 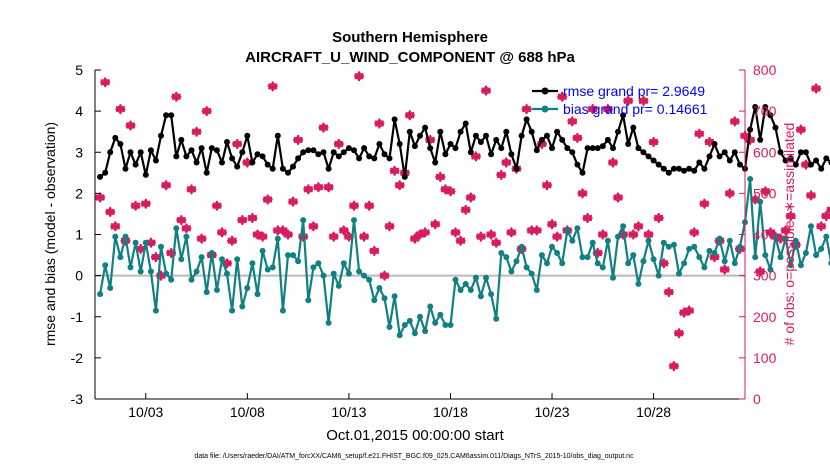 What do you see at coordinates (77, 358) in the screenshot?
I see `y-tick-label: -2` at bounding box center [77, 358].